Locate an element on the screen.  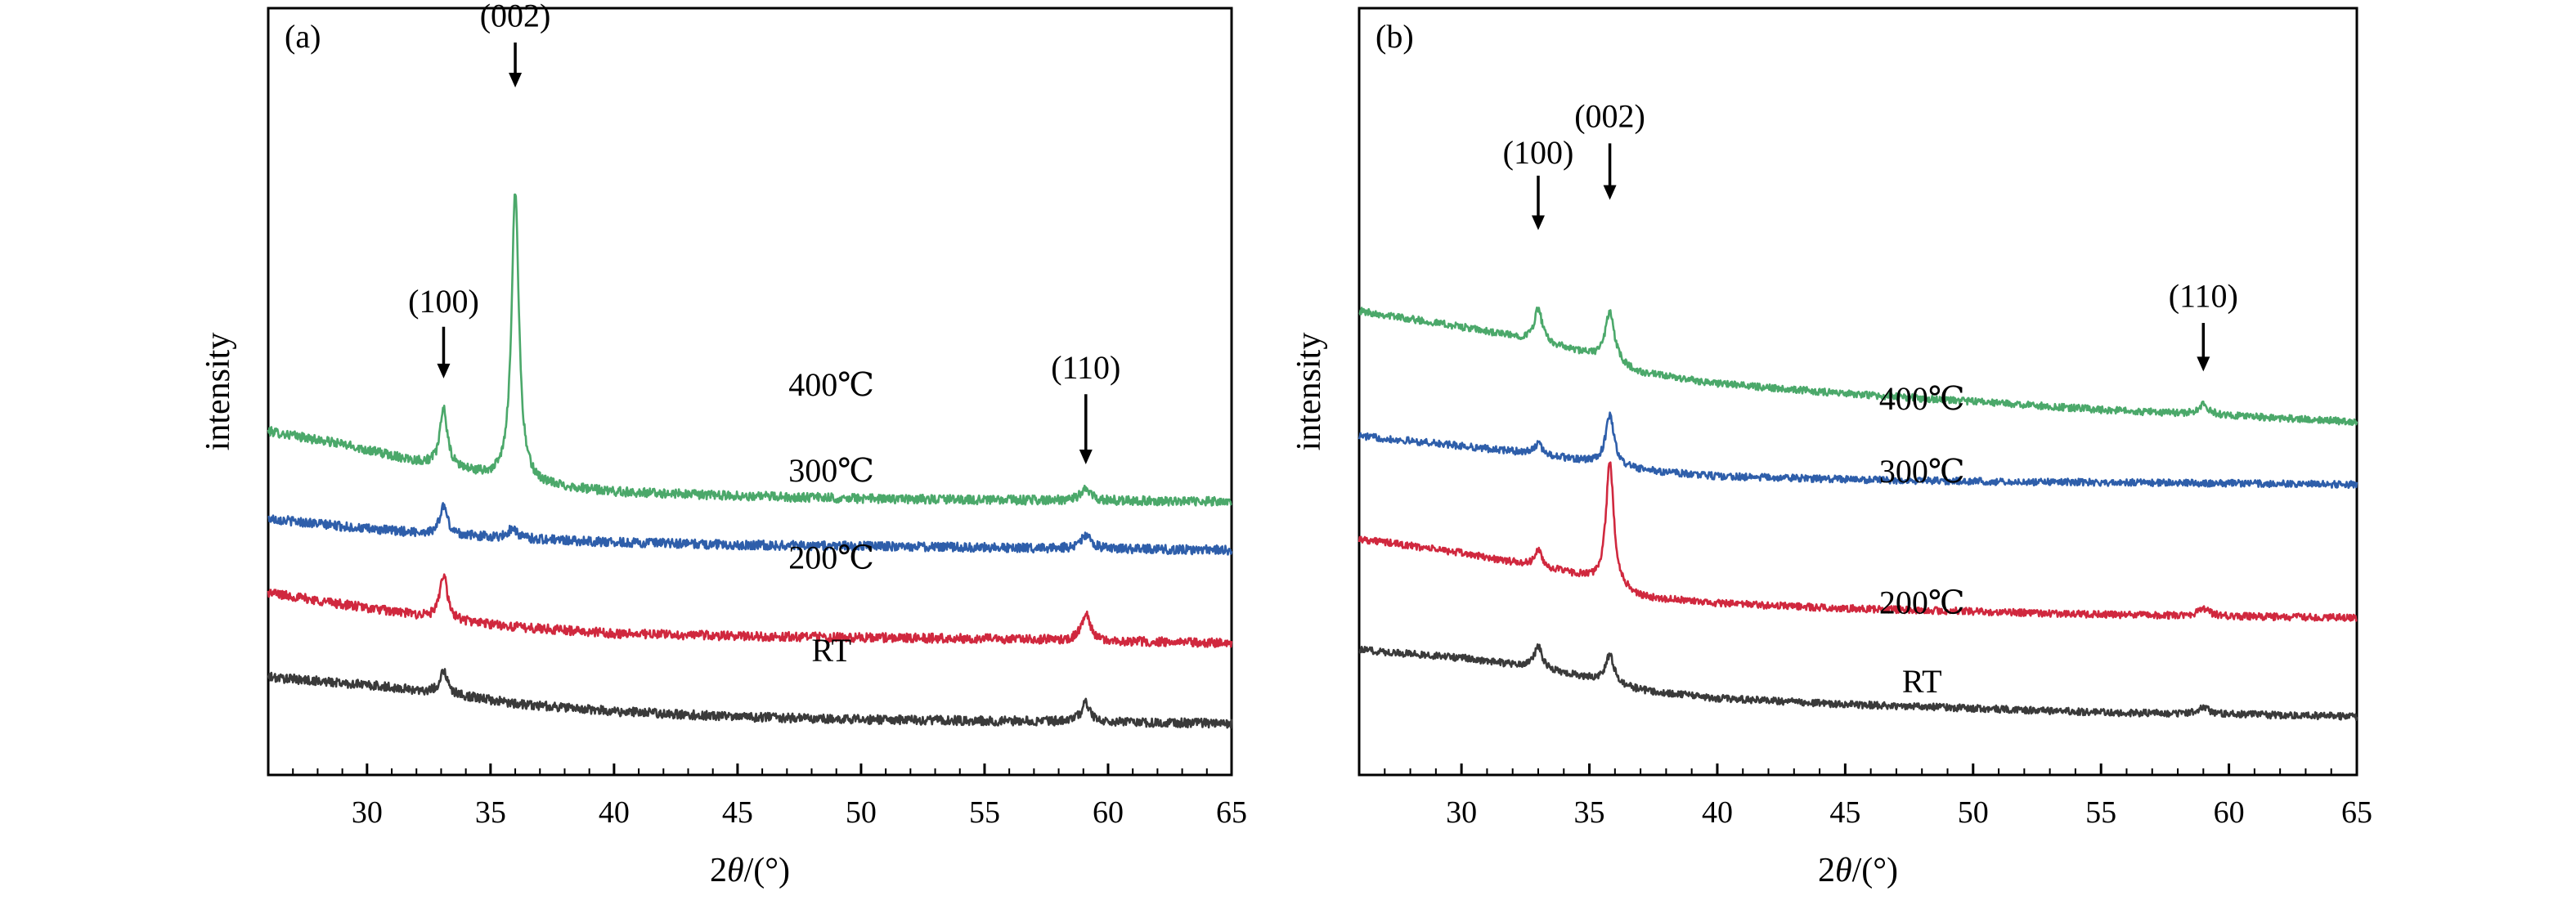
panel-label: (a) is located at coordinates (303, 37).